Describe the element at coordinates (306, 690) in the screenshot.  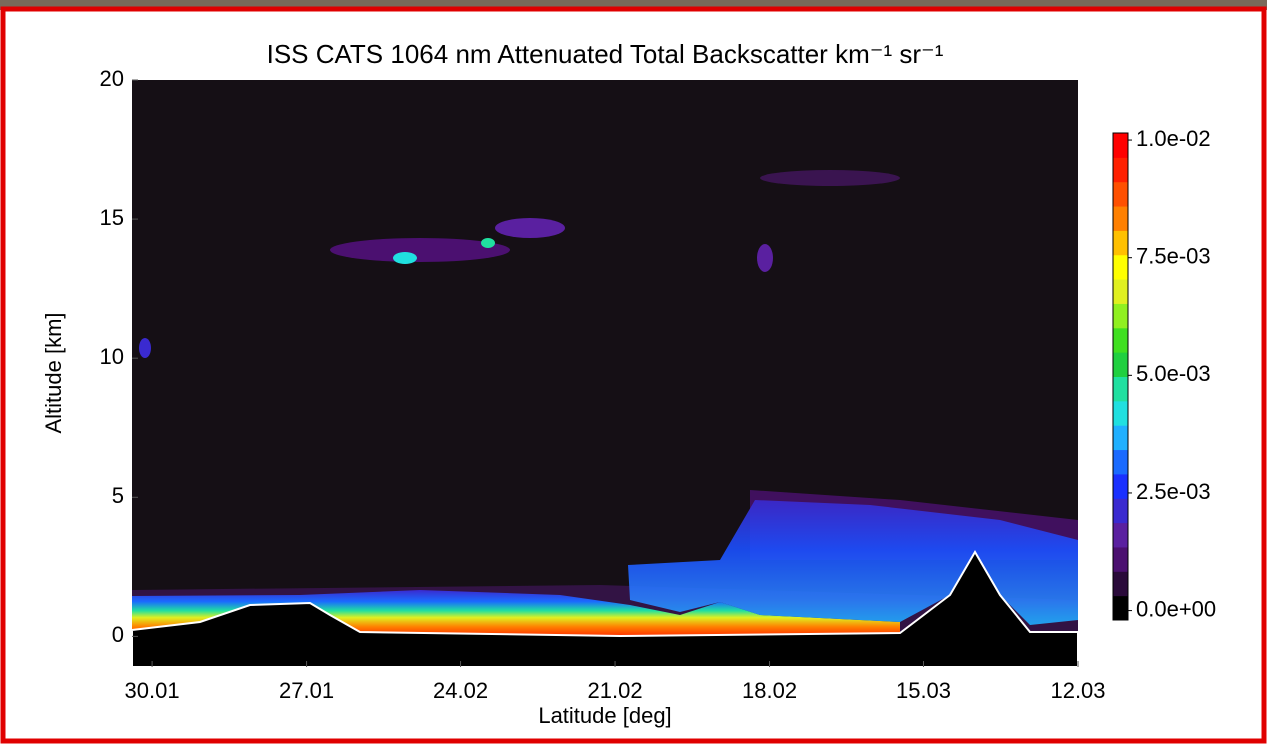
I see `x-tick-label: 27.01` at that location.